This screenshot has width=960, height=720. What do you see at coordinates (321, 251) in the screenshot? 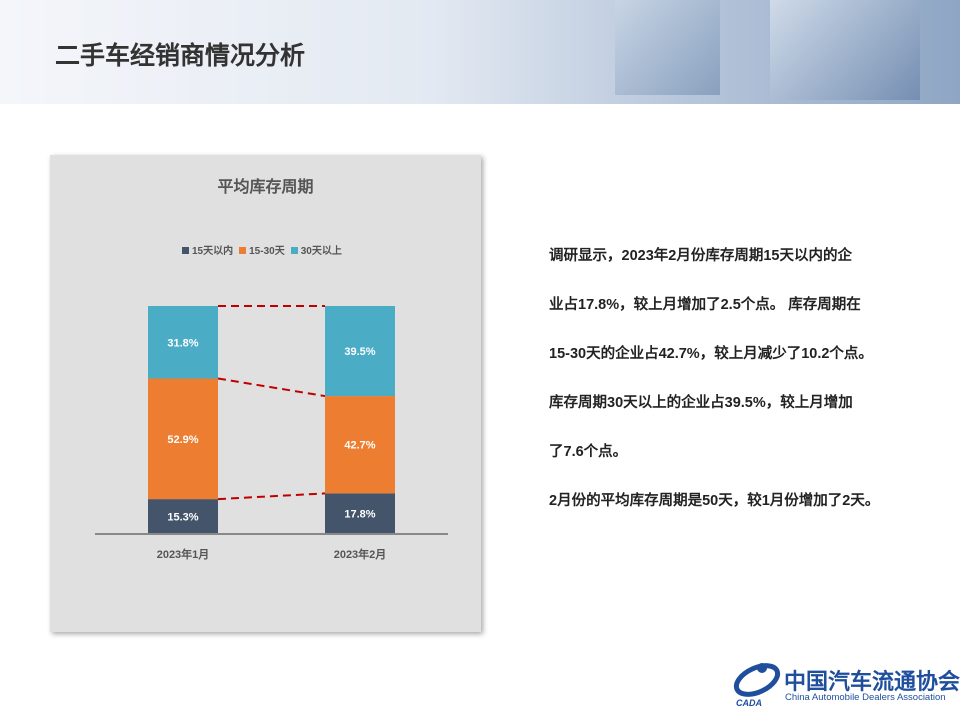
I see `legend-label: 30天以上` at bounding box center [321, 251].